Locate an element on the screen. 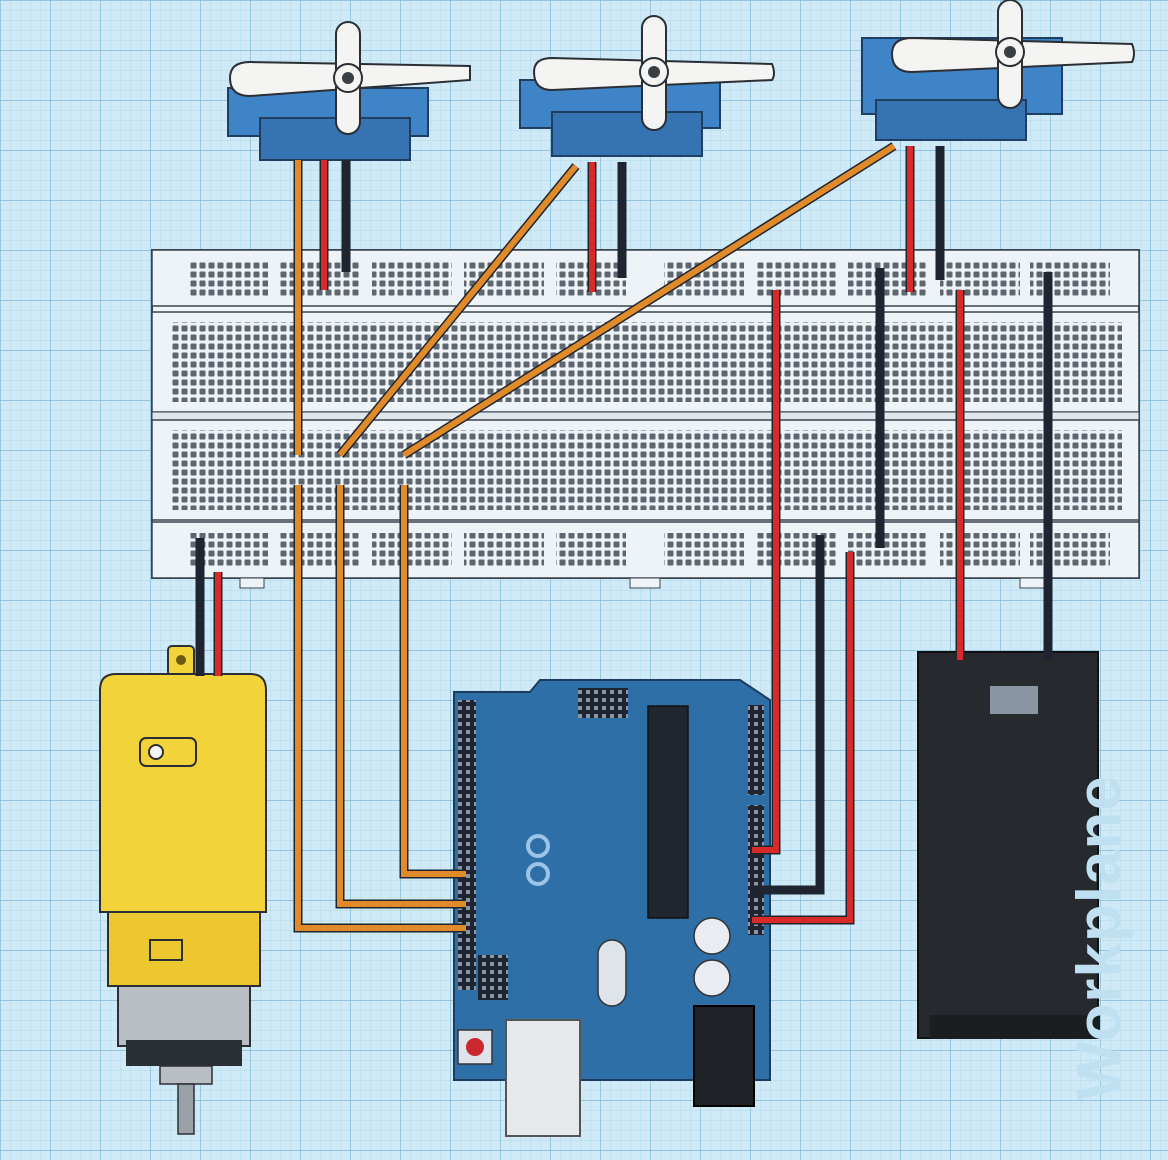 Image resolution: width=1168 pixels, height=1160 pixels. icsp-header is located at coordinates (603, 703).